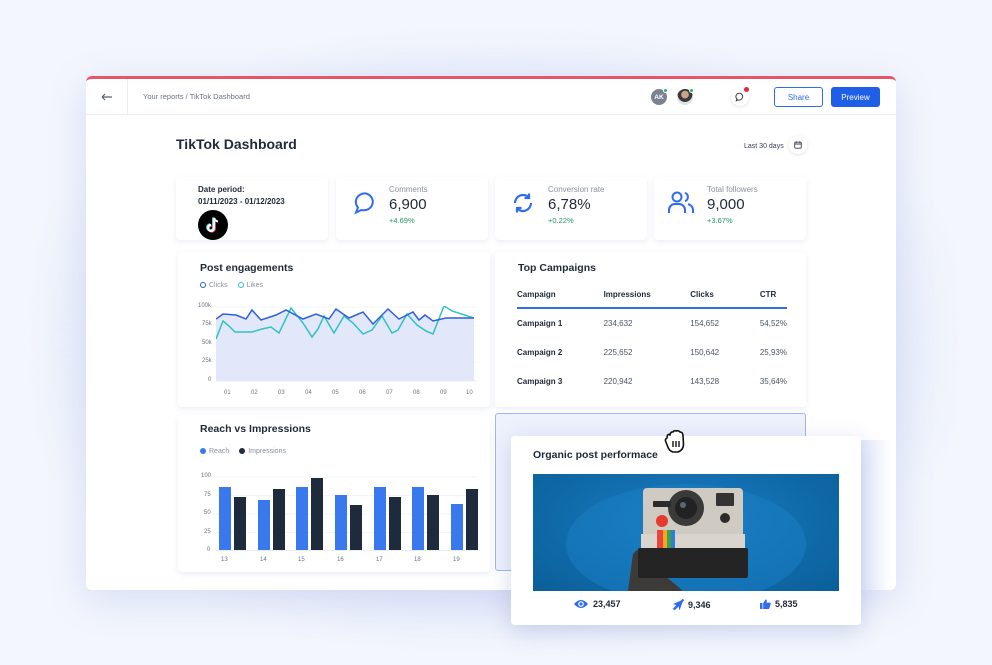 This screenshot has width=992, height=665. Describe the element at coordinates (652, 382) in the screenshot. I see `table-row: Campaign 3 220,942 143,528 35,64%` at that location.